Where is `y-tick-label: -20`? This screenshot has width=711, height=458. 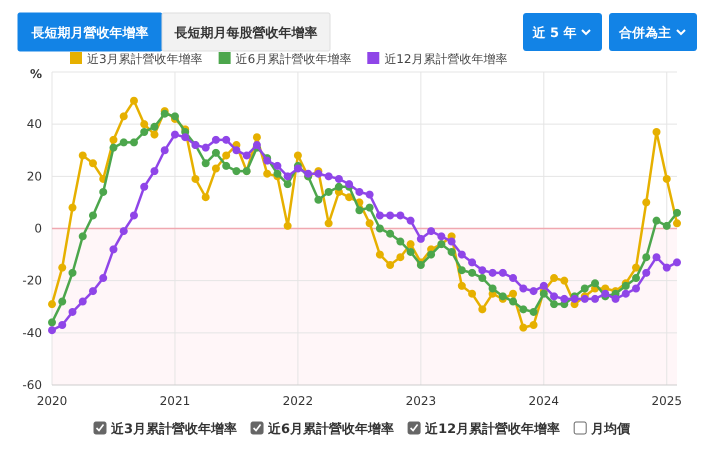
y-tick-label: -20 is located at coordinates (32, 281).